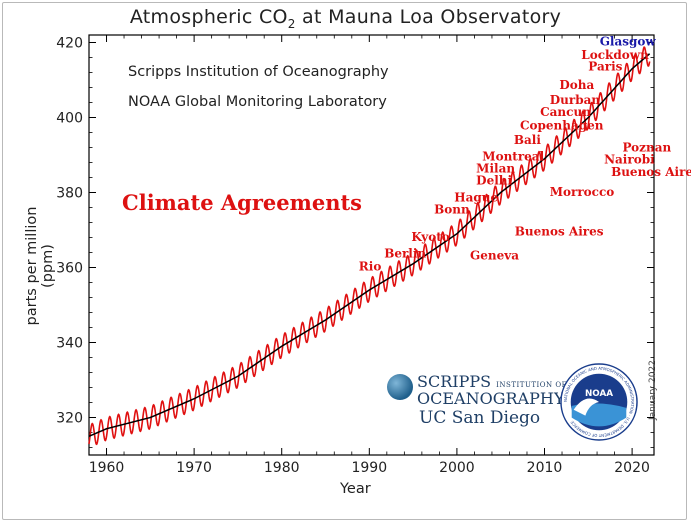 The width and height of the screenshot is (691, 524). I want to click on institution-scripps: Scripps Institution of Oceanography, so click(258, 72).